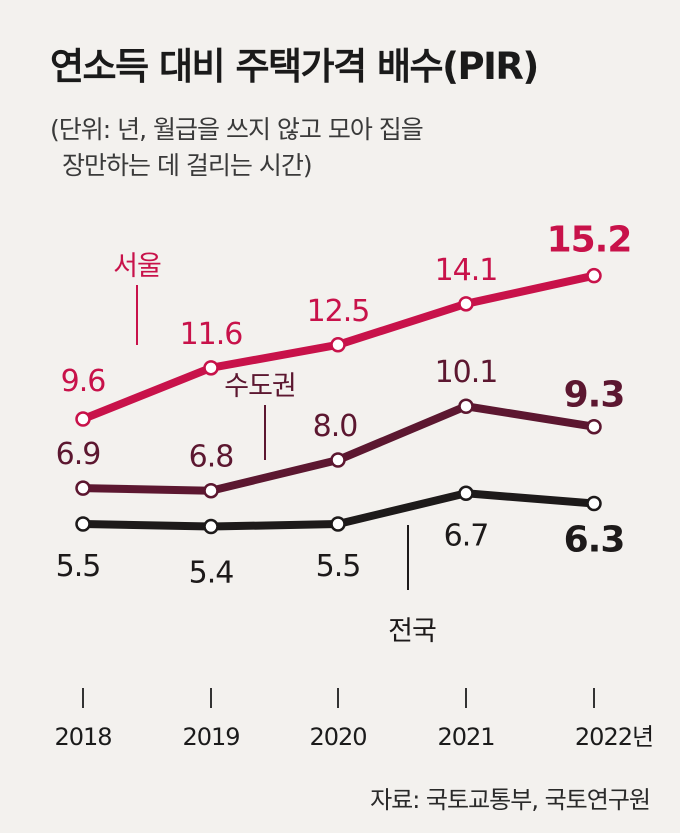 This screenshot has height=833, width=680. Describe the element at coordinates (589, 240) in the screenshot. I see `data-label: 15.2` at that location.